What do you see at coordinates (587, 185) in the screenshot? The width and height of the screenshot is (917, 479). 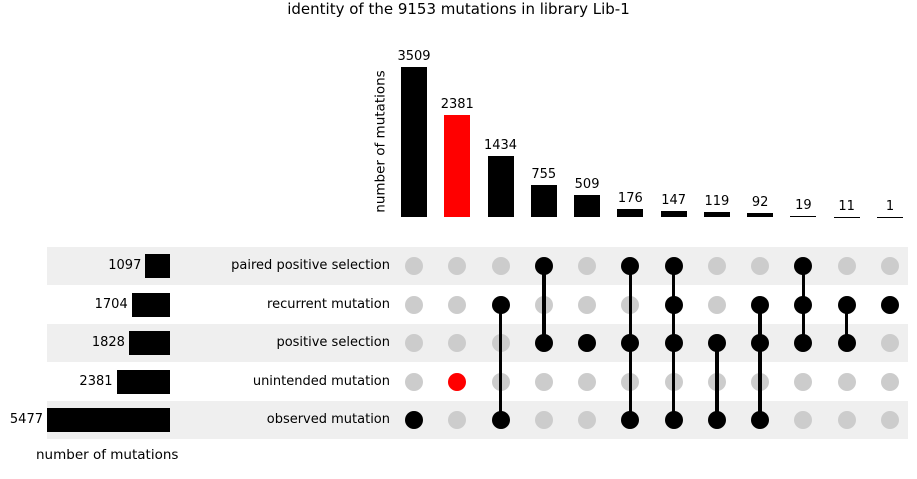 I see `intersection-value-label: 509` at bounding box center [587, 185].